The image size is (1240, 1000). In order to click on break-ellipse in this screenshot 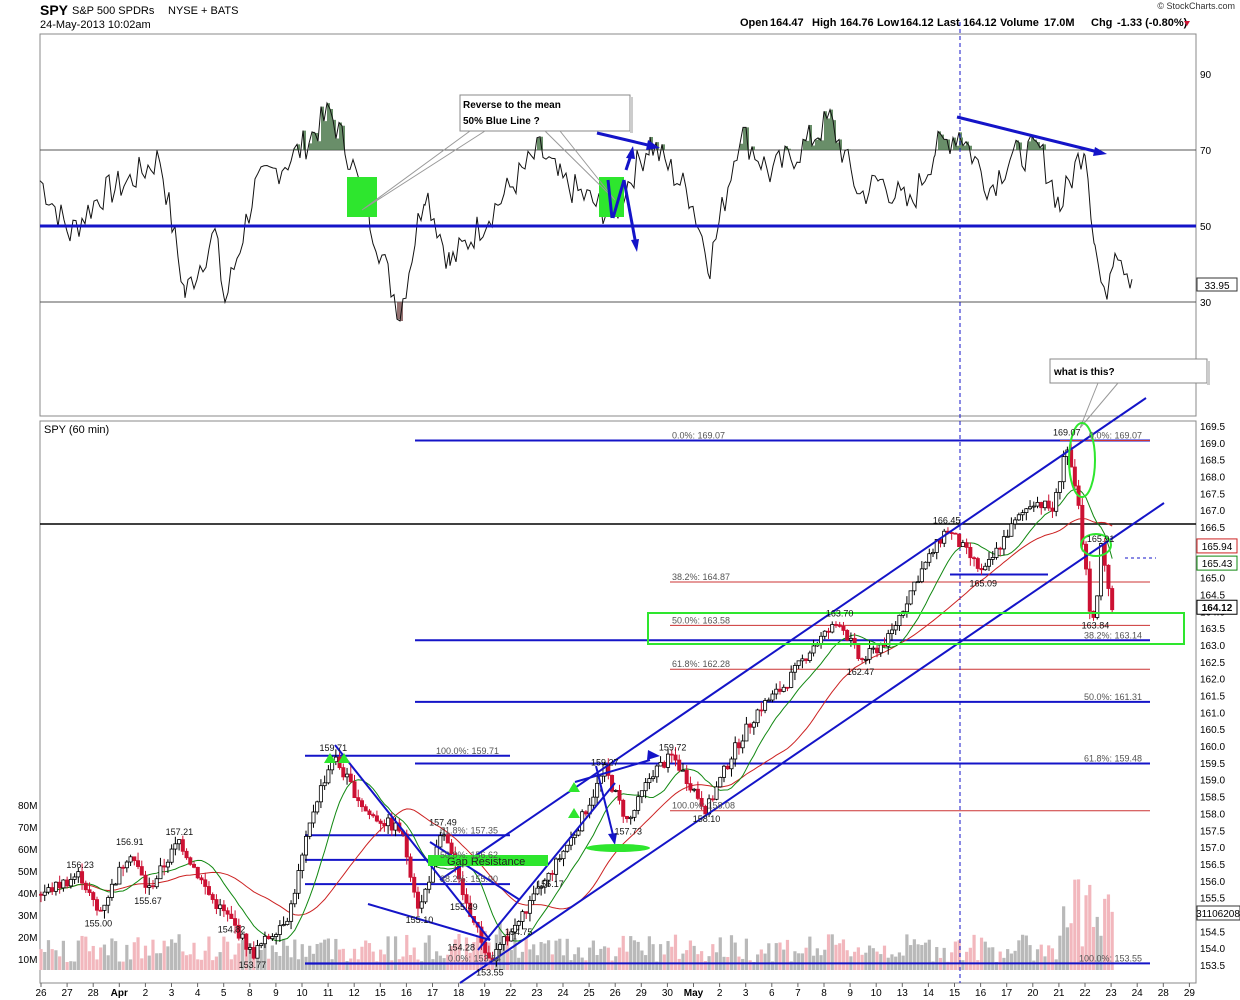, I will do `click(1096, 545)`.